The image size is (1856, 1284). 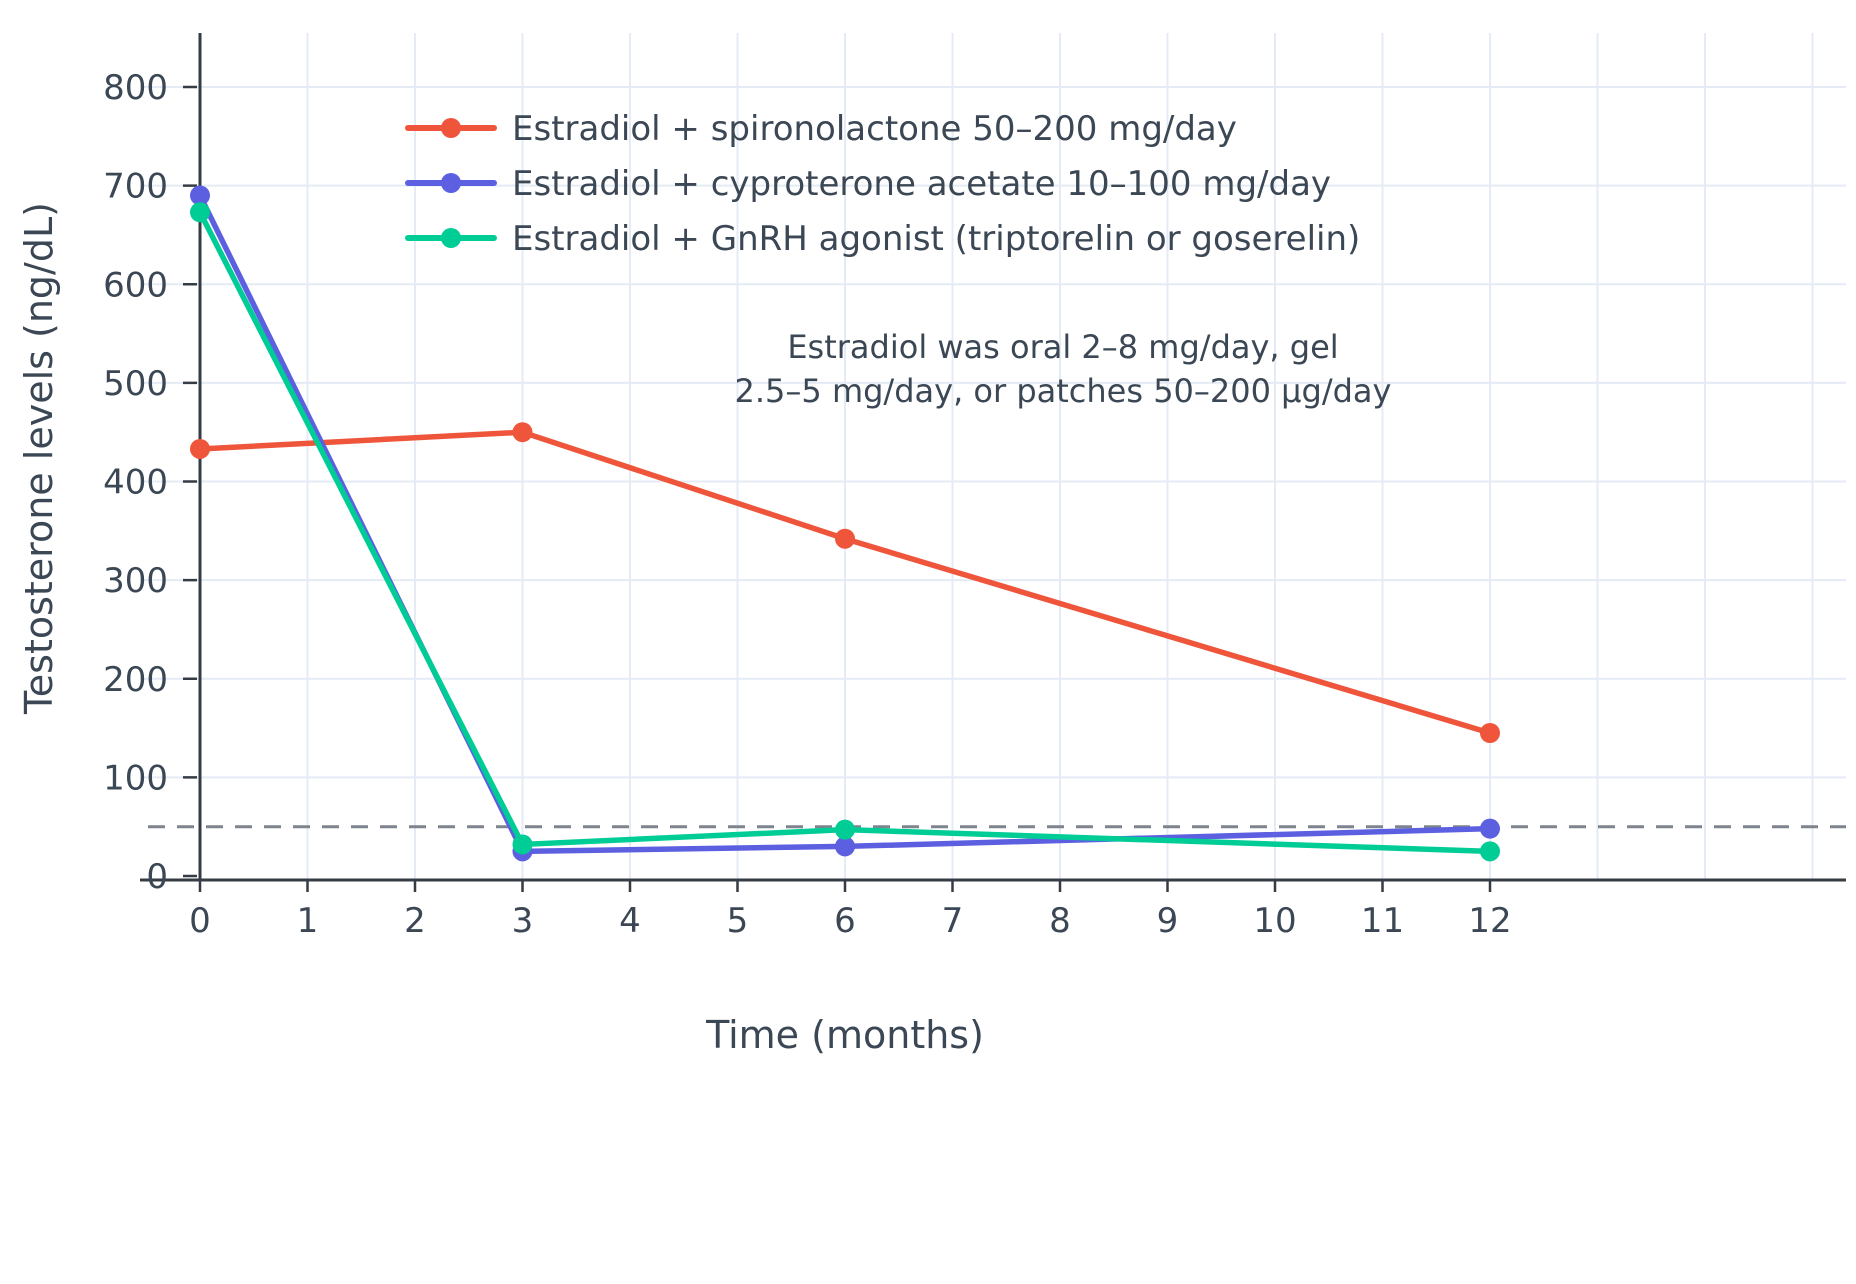 What do you see at coordinates (135, 187) in the screenshot?
I see `y-tick-label: 700` at bounding box center [135, 187].